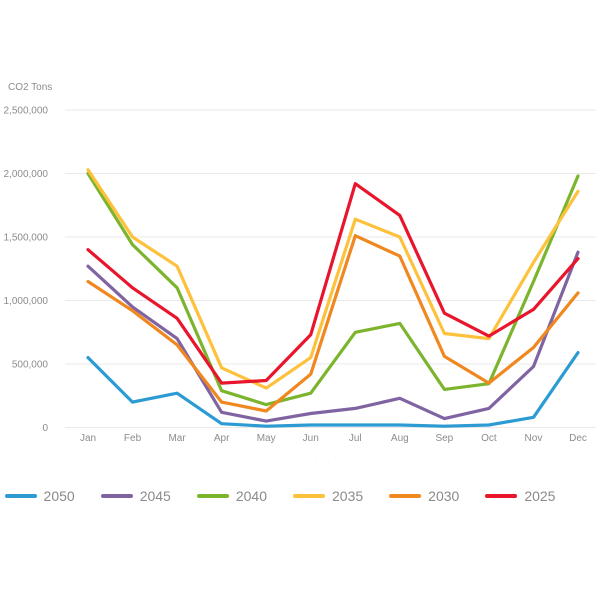 The image size is (600, 600). What do you see at coordinates (135, 496) in the screenshot?
I see `legend-item-2045: 2045` at bounding box center [135, 496].